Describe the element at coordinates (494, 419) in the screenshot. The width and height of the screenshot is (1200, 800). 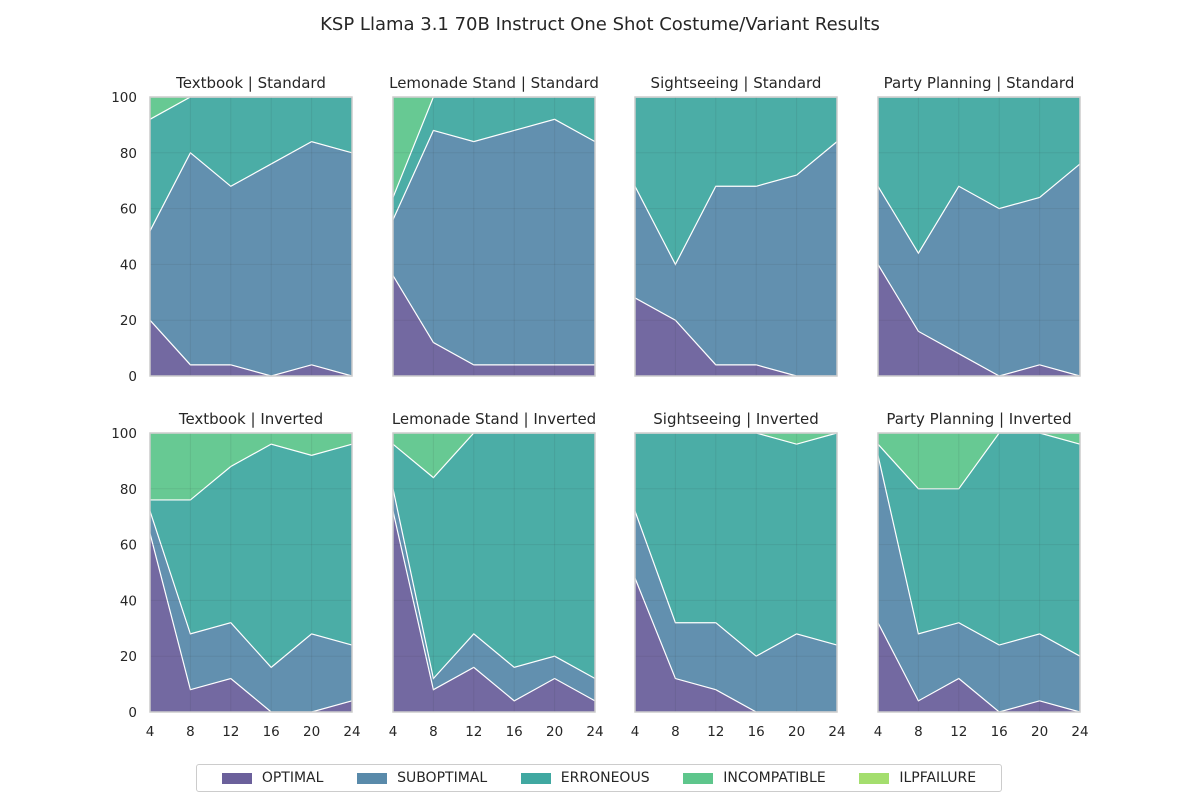
I see `subplot-title: Lemonade Stand | Inverted` at that location.